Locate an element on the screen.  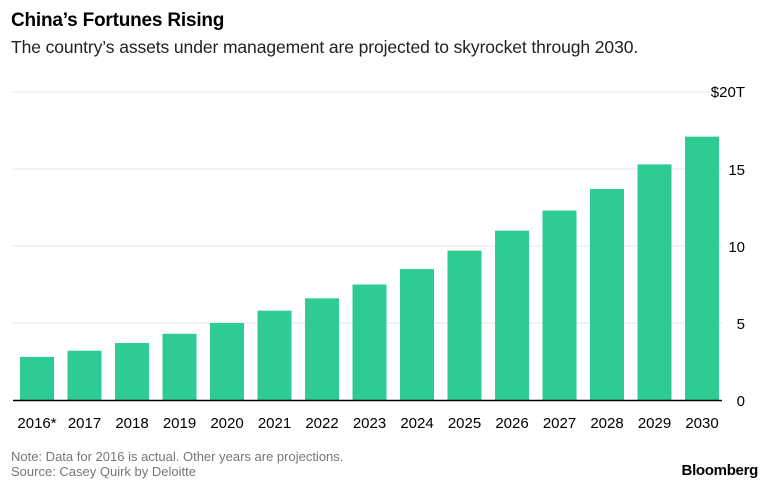
x-tick-label: 2023 is located at coordinates (369, 423).